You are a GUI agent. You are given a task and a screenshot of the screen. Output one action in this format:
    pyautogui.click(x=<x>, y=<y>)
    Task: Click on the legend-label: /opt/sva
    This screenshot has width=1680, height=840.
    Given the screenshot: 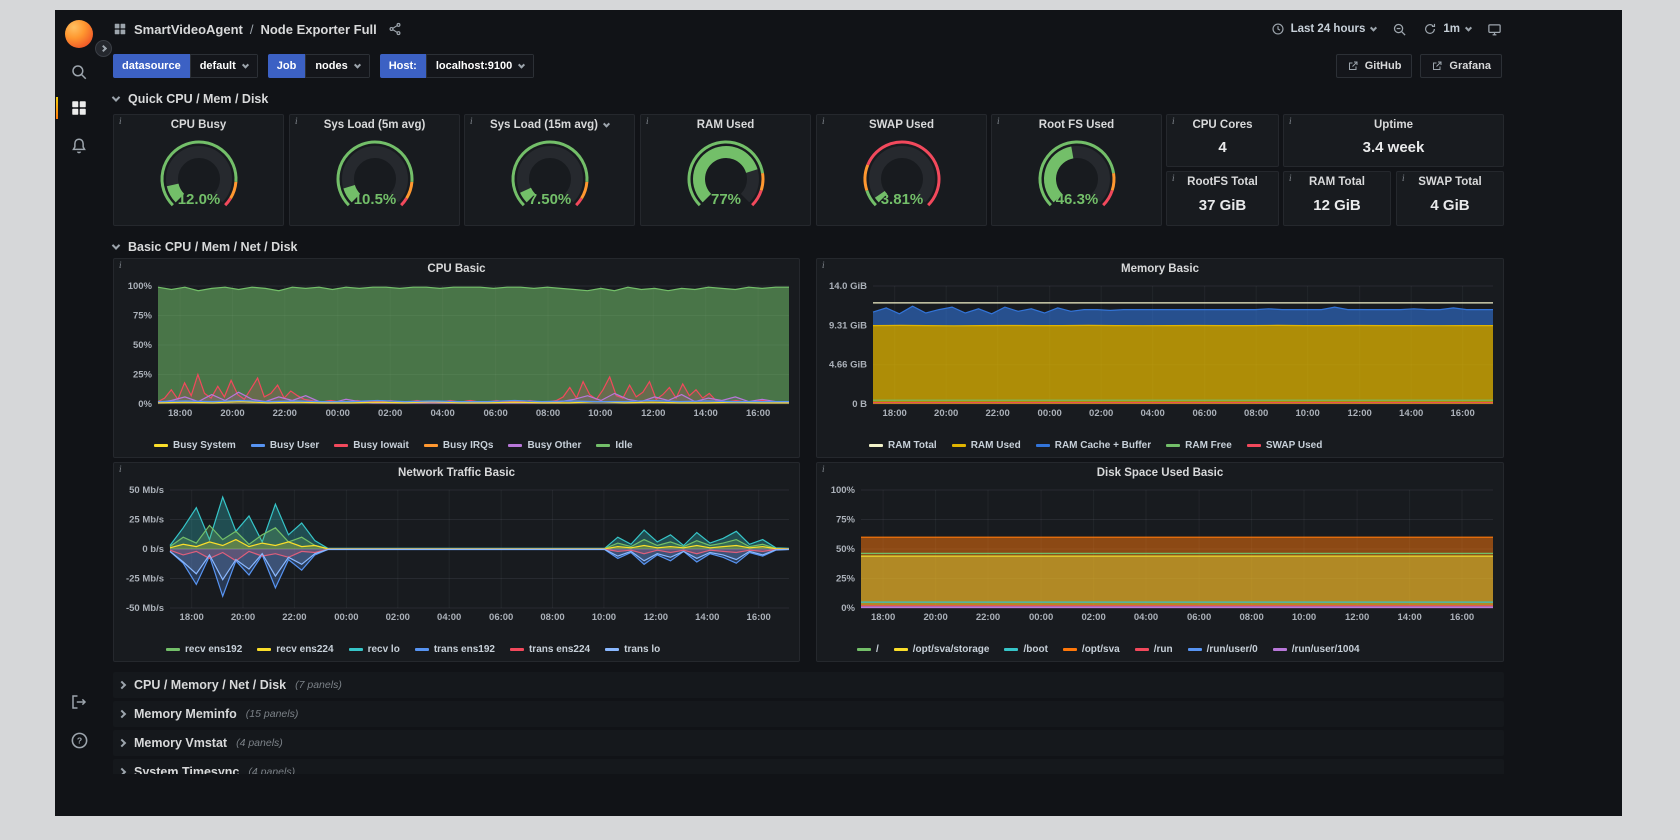 What is the action you would take?
    pyautogui.click(x=1100, y=649)
    